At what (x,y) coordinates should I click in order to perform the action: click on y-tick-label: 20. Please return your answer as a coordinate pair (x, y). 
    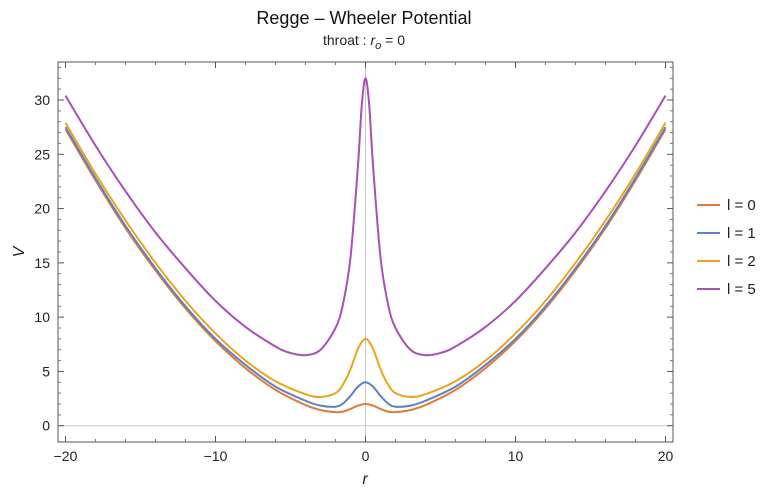
    Looking at the image, I should click on (42, 209).